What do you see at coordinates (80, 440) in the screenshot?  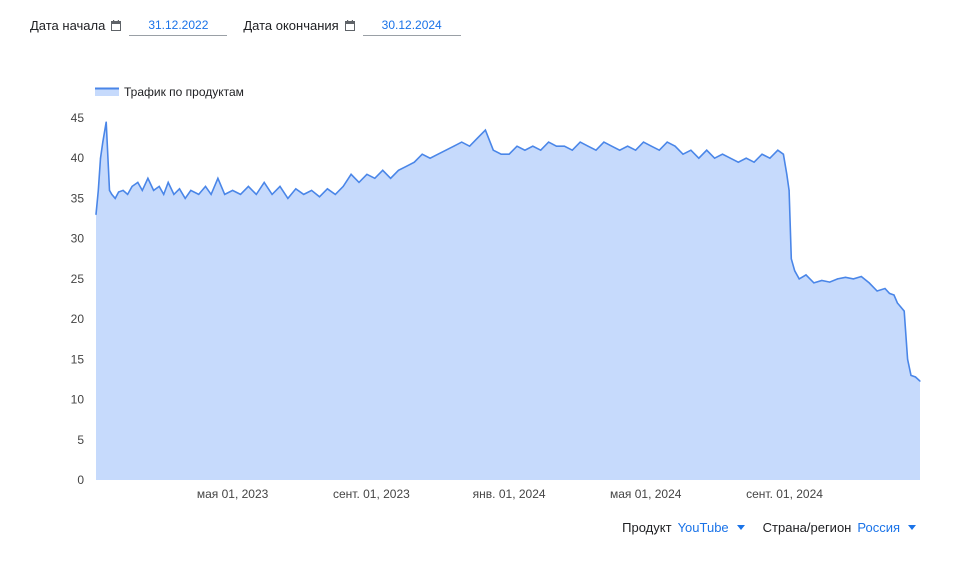 I see `y-tick-label: 5` at bounding box center [80, 440].